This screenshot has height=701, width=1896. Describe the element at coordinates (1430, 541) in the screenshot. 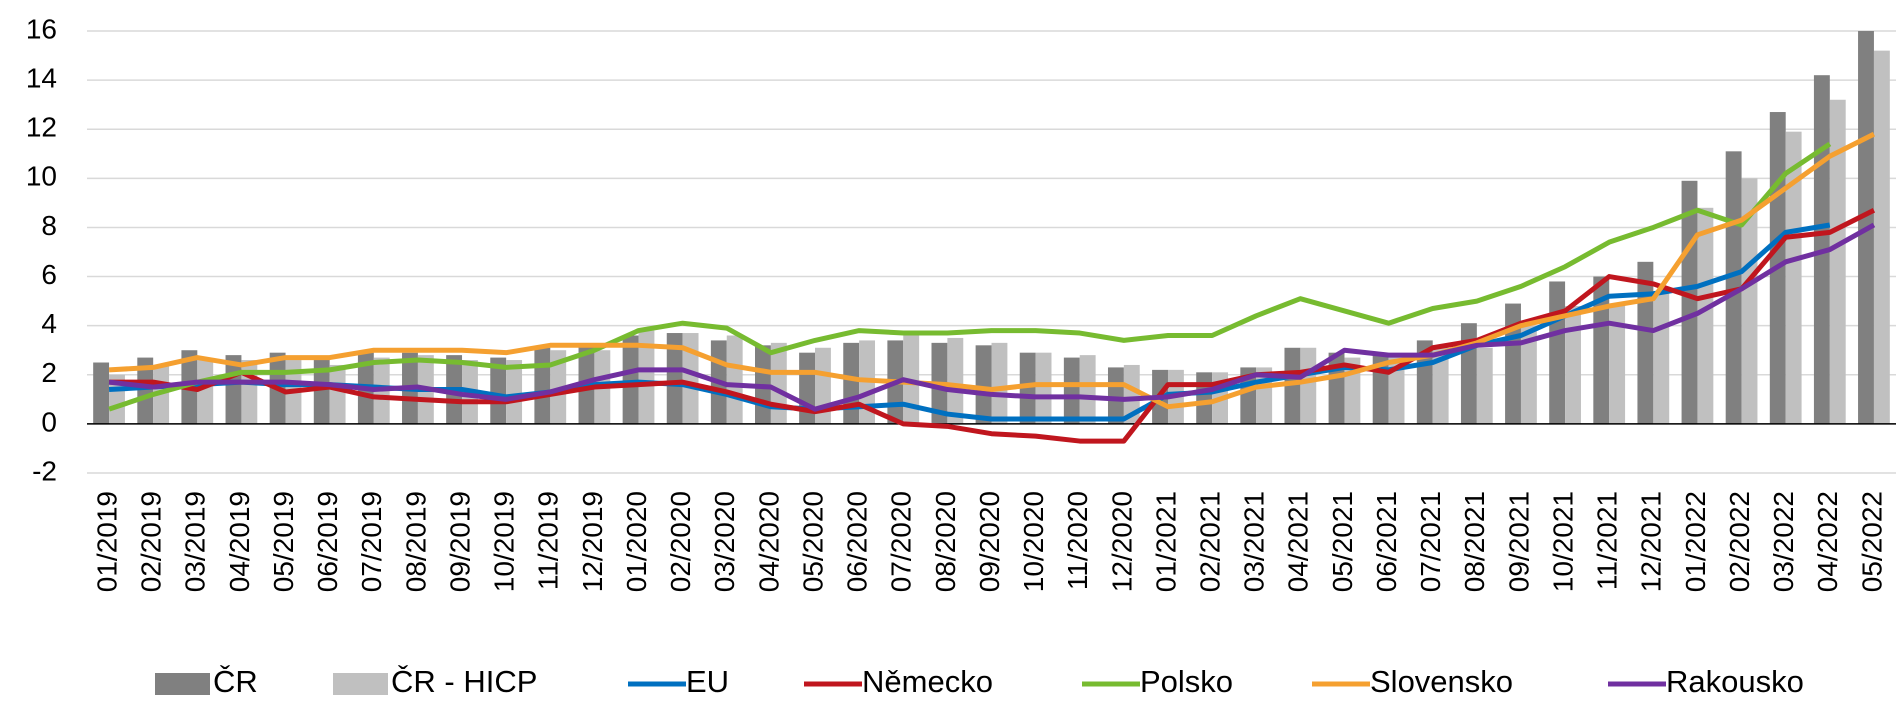

I see `x-tick-label: 07/2021` at that location.